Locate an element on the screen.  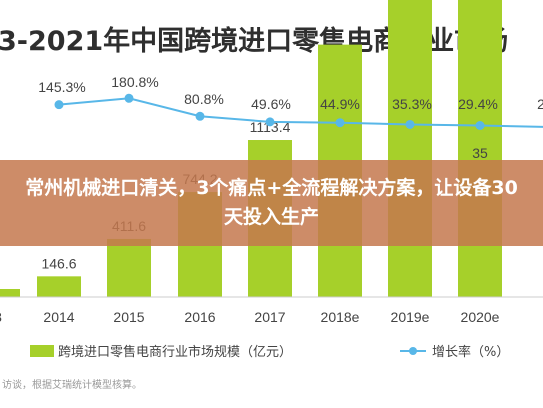
growth-rate-label-2: 180.8% is located at coordinates (134, 82).